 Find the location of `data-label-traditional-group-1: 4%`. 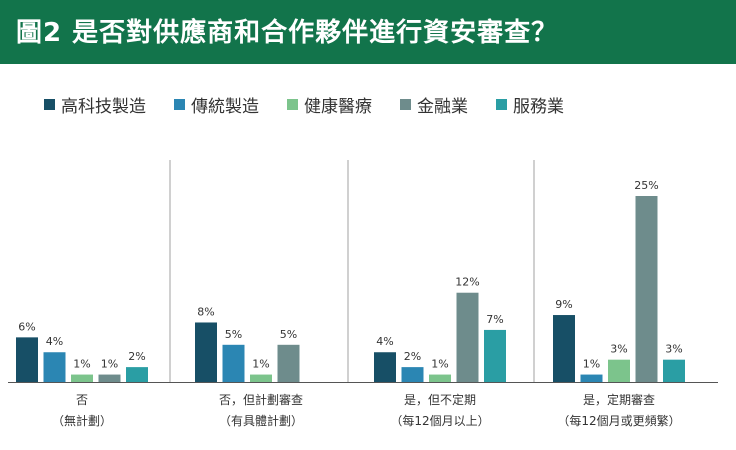

data-label-traditional-group-1: 4% is located at coordinates (54, 341).